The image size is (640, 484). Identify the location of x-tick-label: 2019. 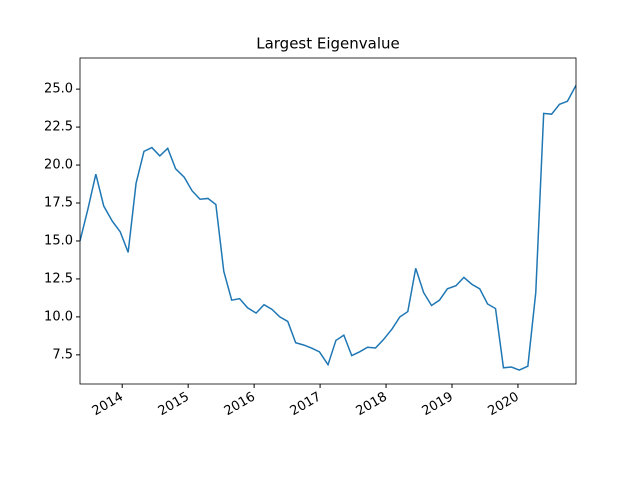
(438, 405).